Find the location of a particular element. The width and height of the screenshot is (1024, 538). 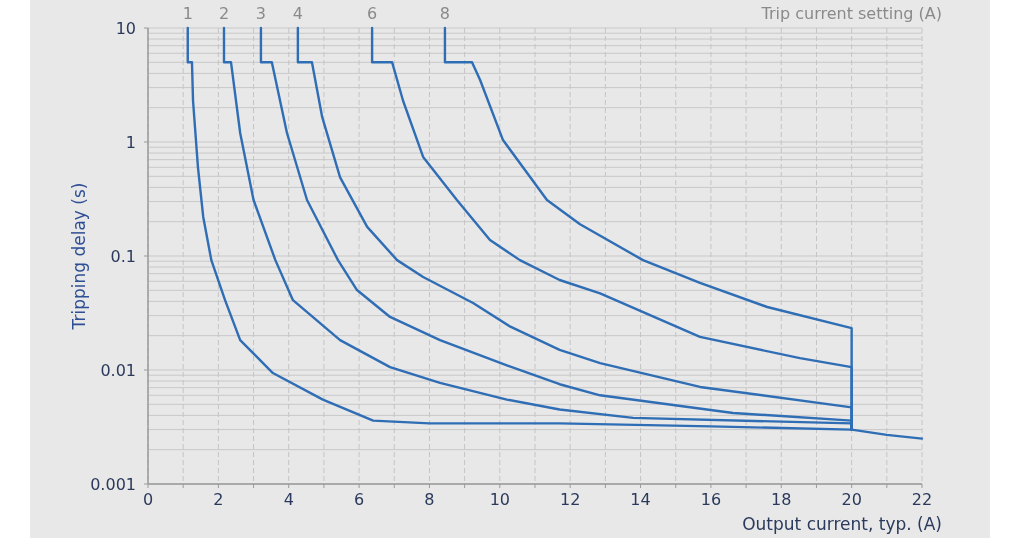

x-tick-label: 2 is located at coordinates (218, 499).